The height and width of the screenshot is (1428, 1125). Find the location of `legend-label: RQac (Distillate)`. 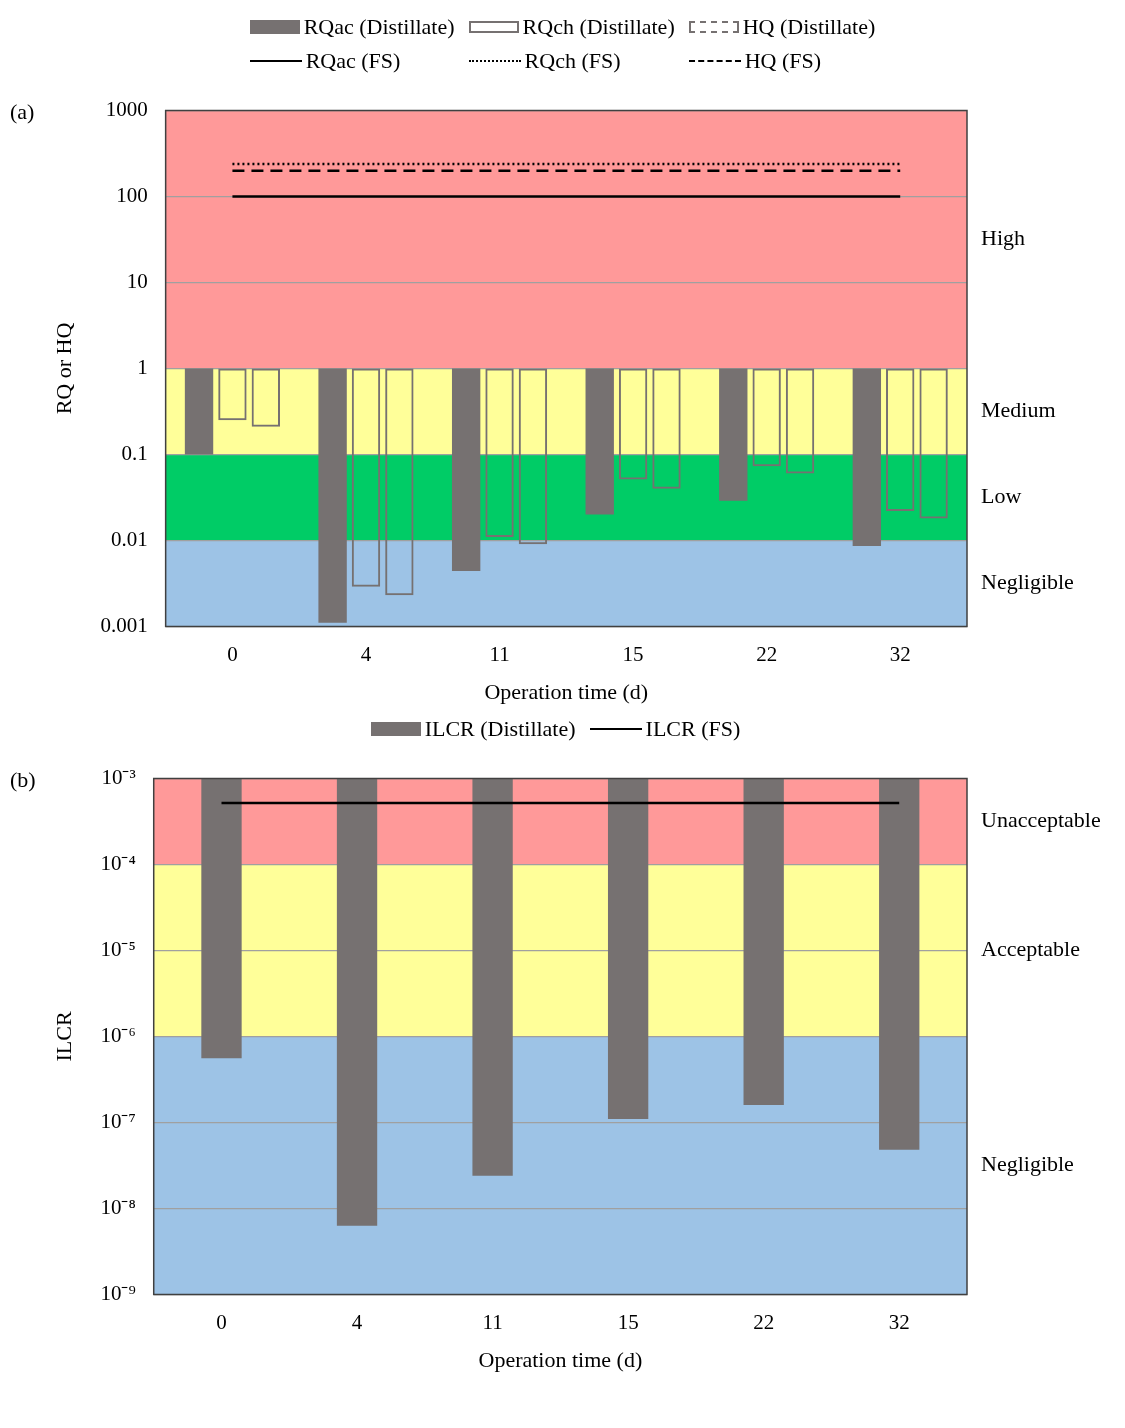

legend-label: RQac (Distillate) is located at coordinates (379, 27).